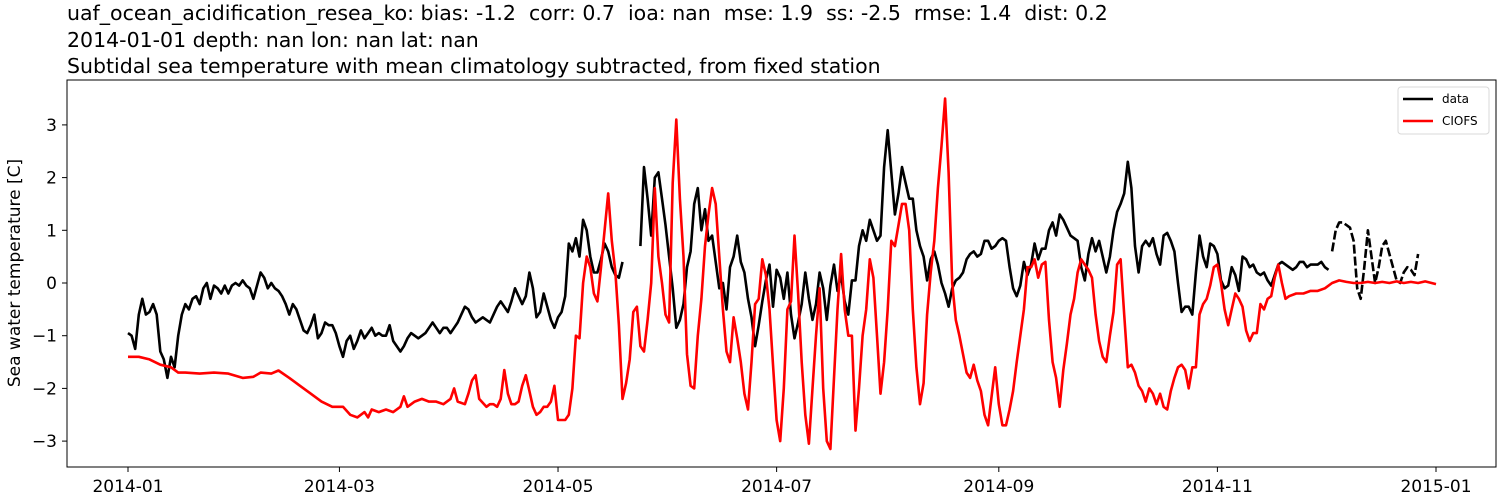 This screenshot has width=1500, height=500. What do you see at coordinates (1435, 487) in the screenshot?
I see `x-tick-label: 2015-01` at bounding box center [1435, 487].